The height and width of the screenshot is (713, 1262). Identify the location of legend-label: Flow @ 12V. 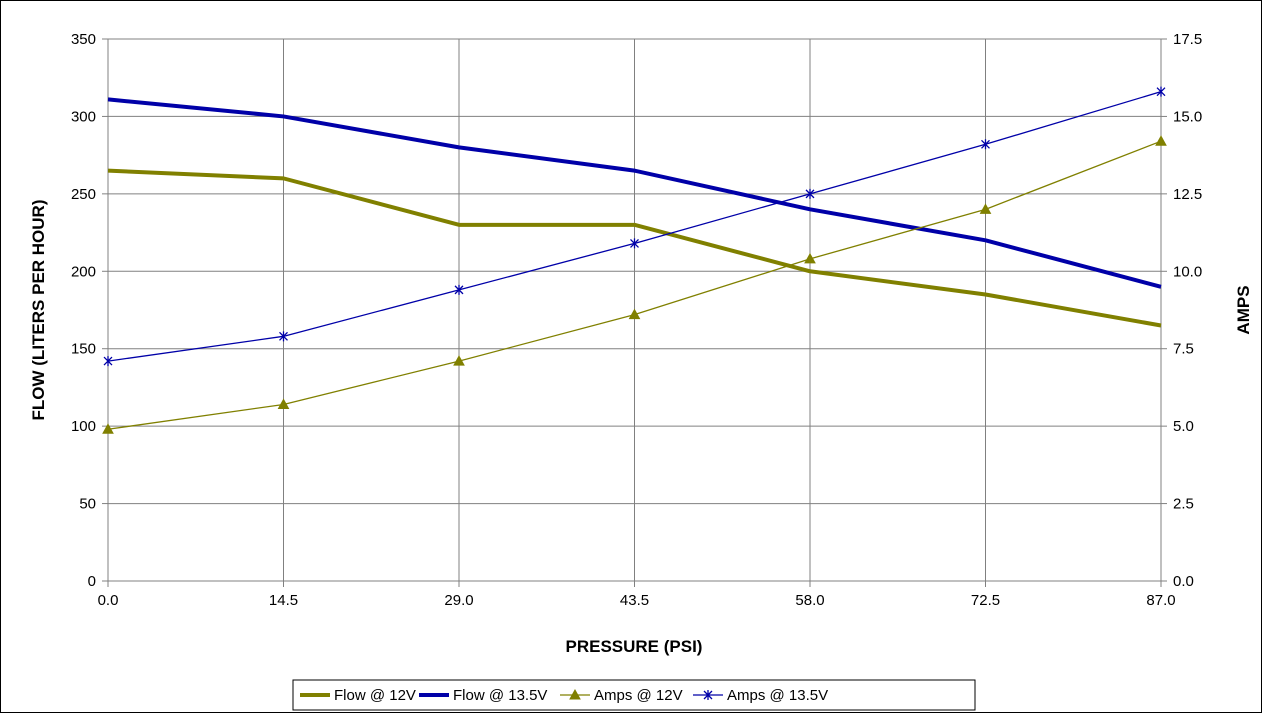
(375, 695).